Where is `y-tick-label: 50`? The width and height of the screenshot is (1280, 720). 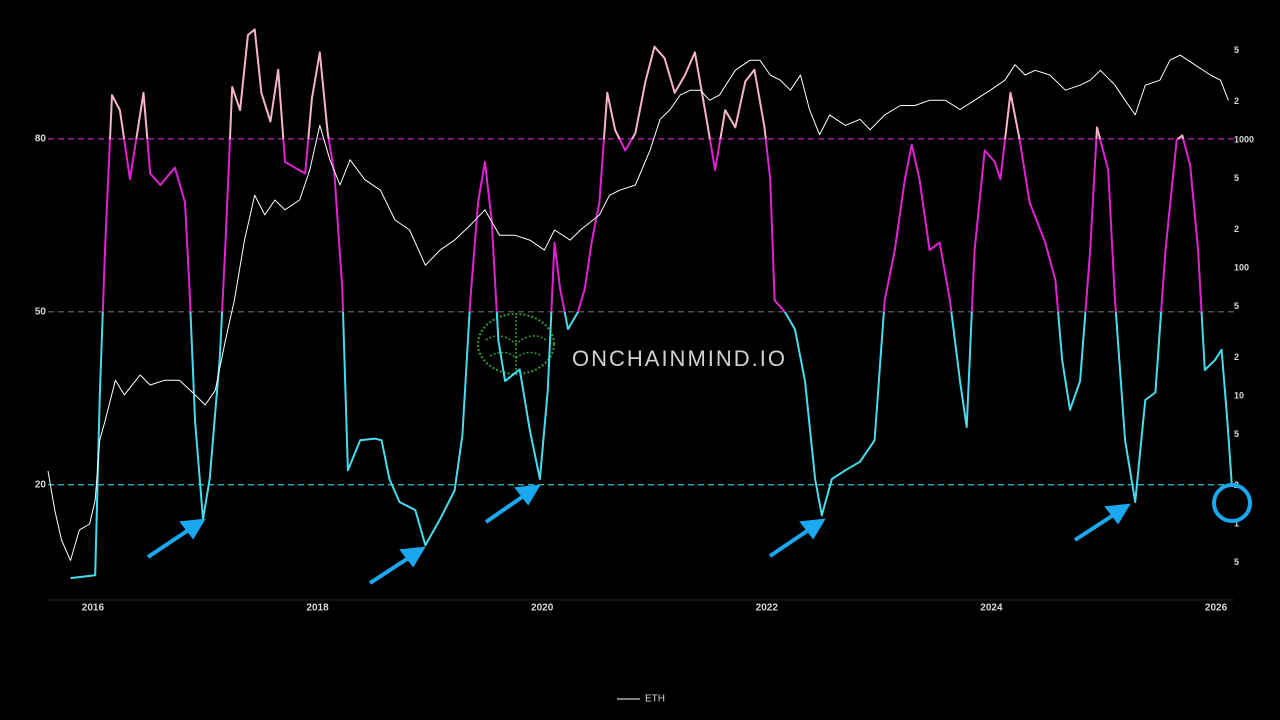
y-tick-label: 50 is located at coordinates (41, 311).